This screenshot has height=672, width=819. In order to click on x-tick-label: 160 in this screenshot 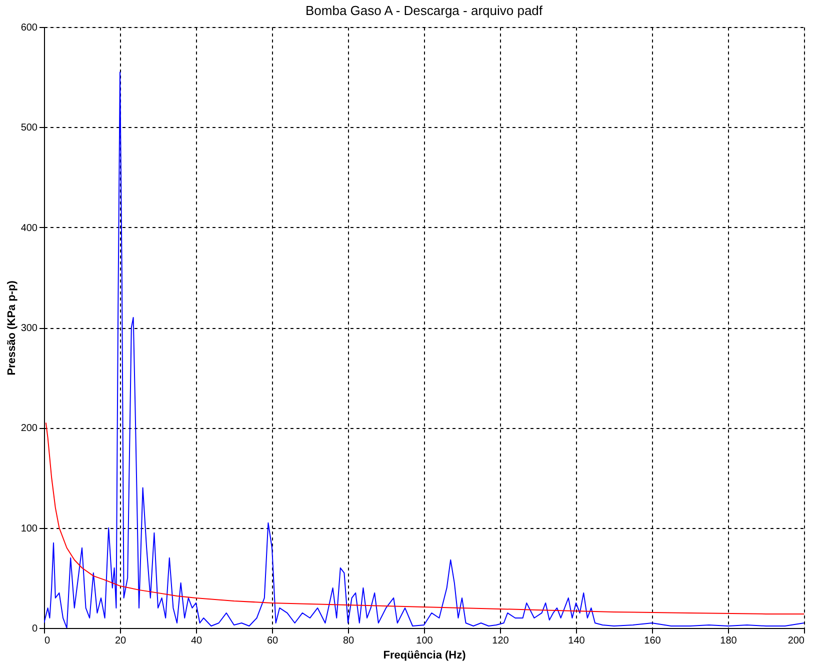, I will do `click(653, 641)`.